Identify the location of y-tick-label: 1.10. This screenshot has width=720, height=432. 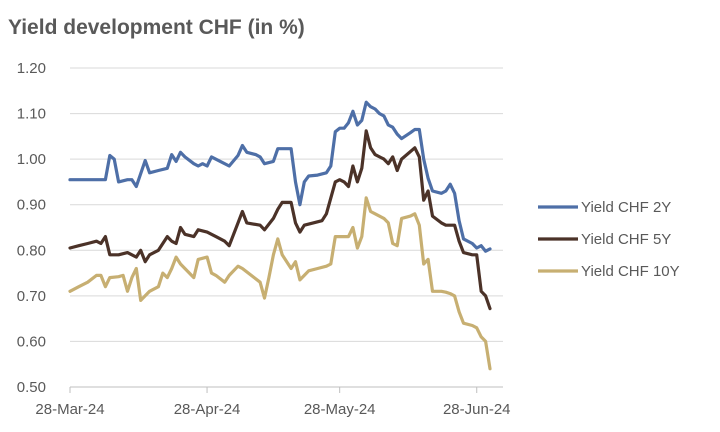
(31, 114).